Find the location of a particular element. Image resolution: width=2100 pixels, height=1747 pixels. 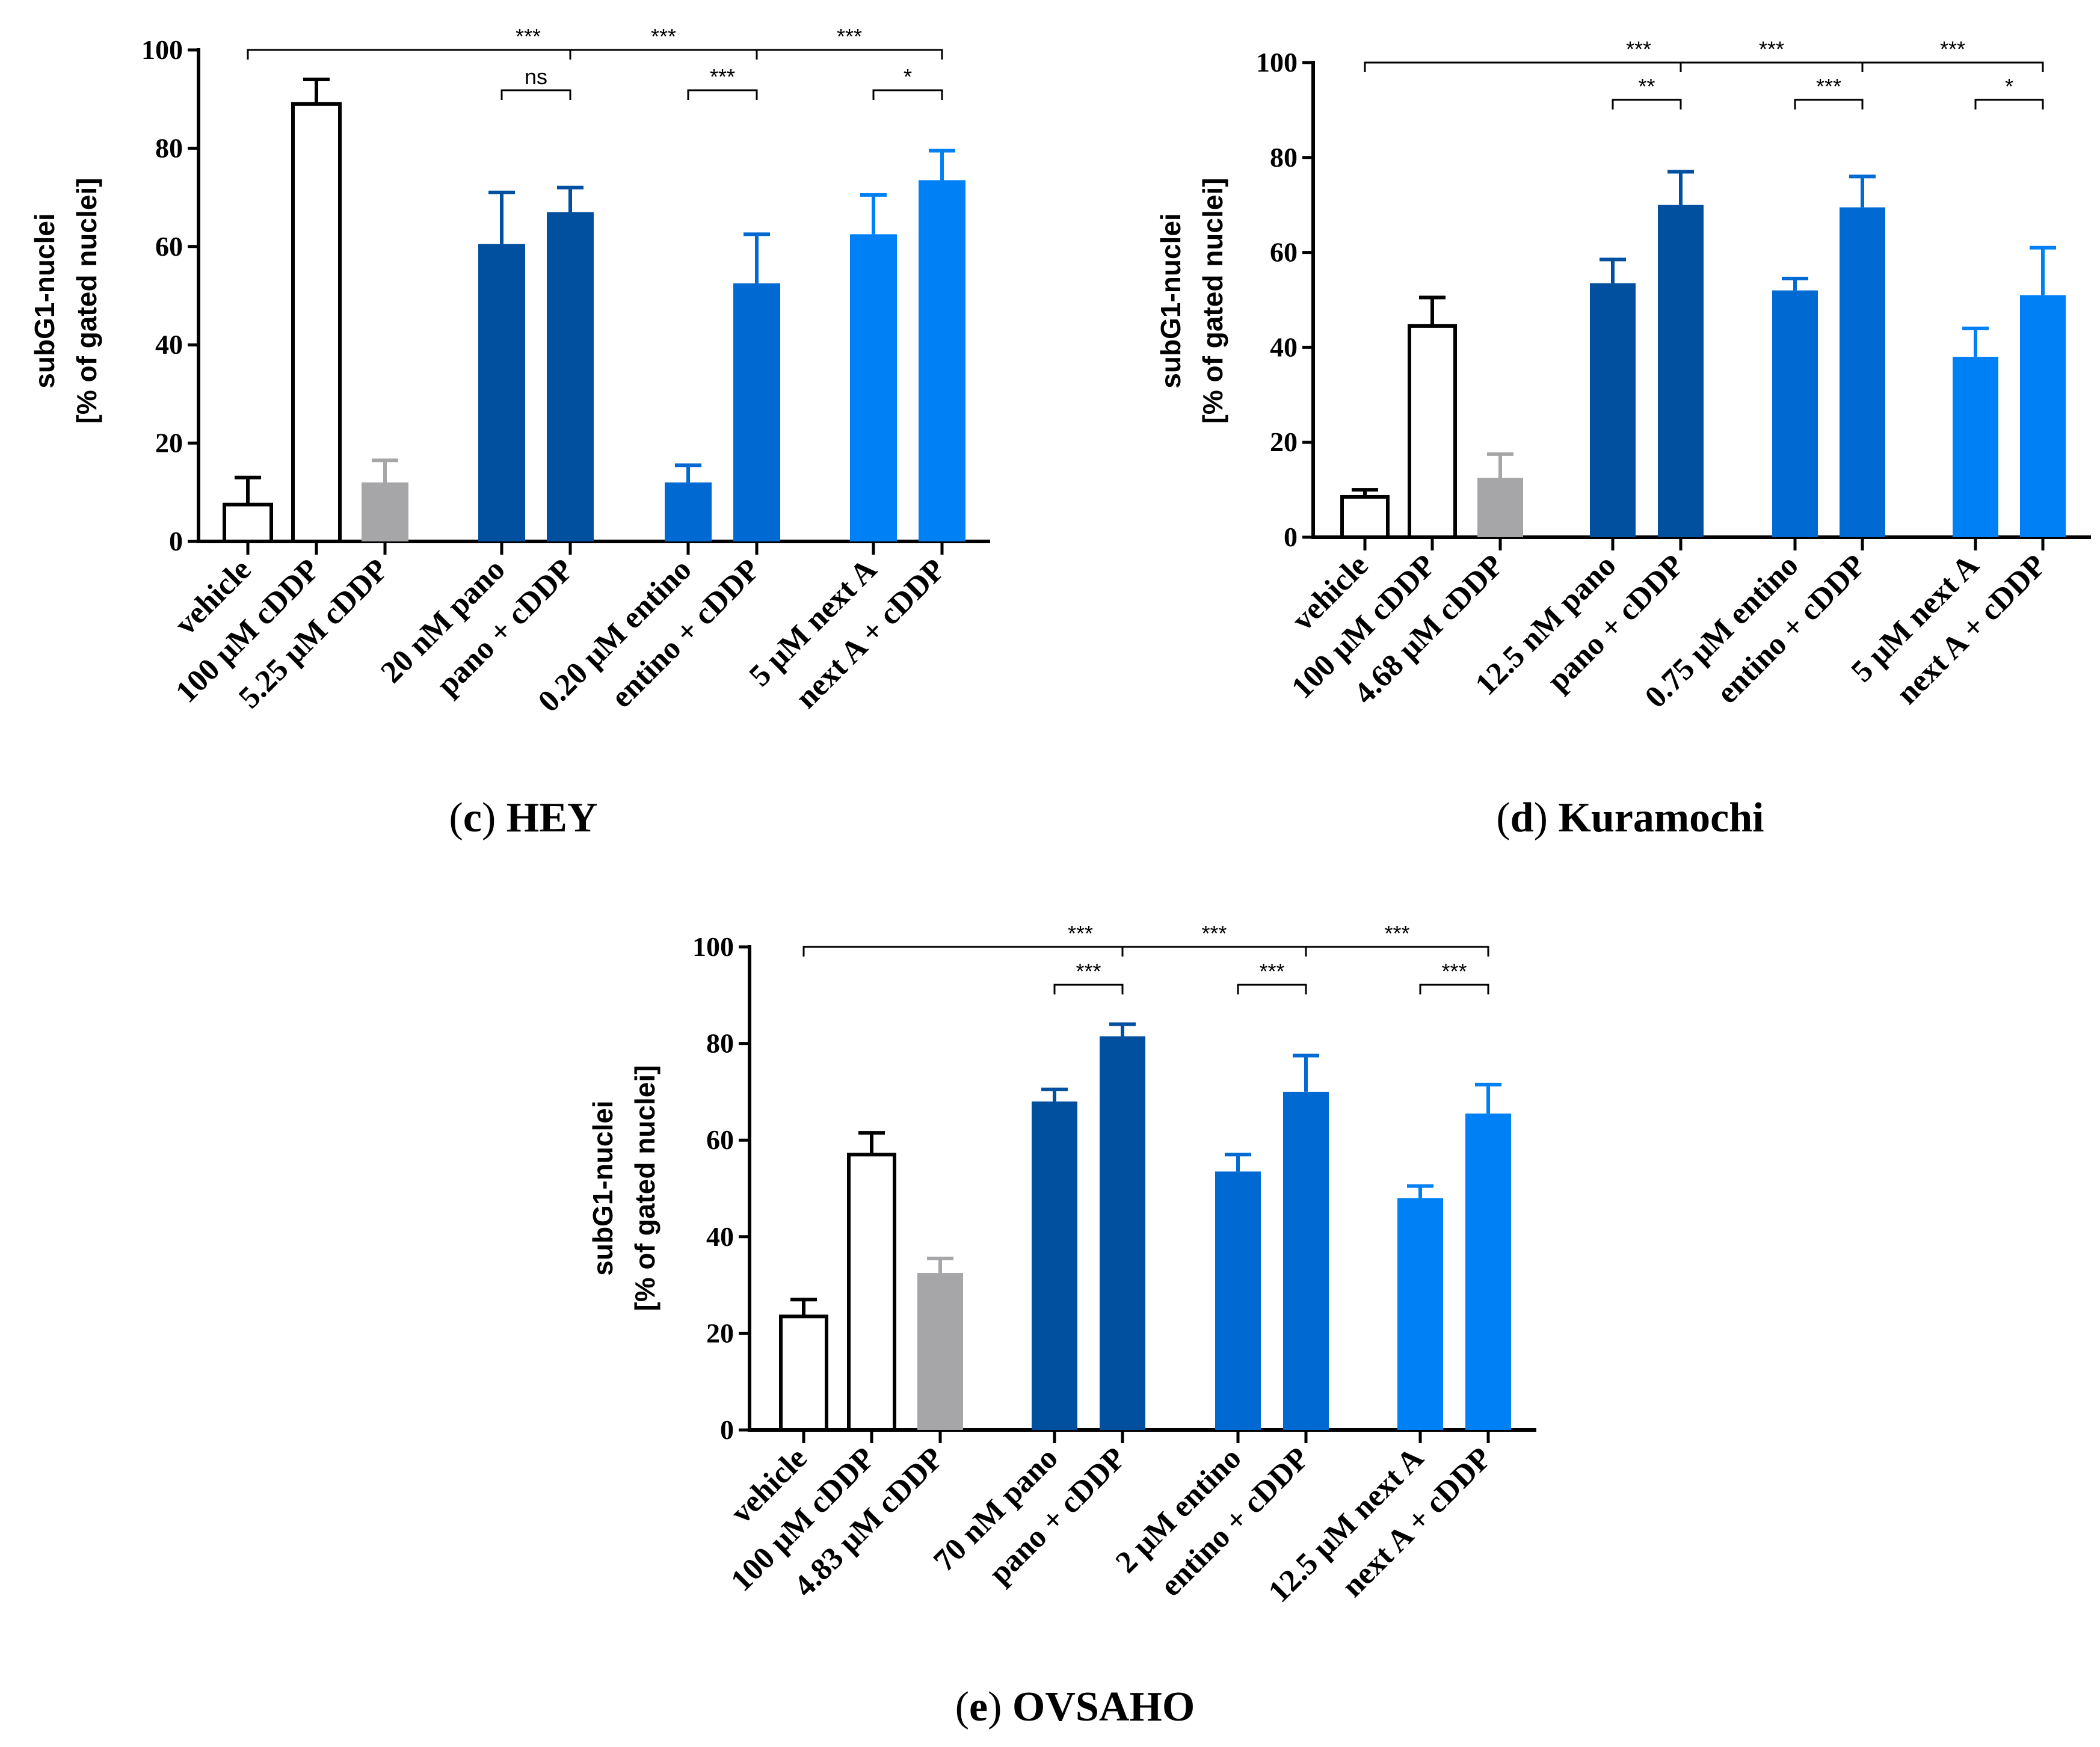

caption-kuramochi: (d) Kuramochi is located at coordinates (1630, 818).